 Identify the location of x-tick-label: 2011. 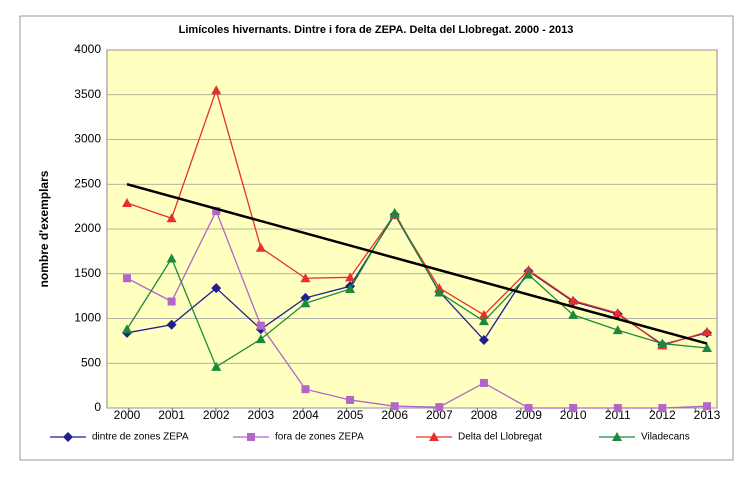
(618, 415).